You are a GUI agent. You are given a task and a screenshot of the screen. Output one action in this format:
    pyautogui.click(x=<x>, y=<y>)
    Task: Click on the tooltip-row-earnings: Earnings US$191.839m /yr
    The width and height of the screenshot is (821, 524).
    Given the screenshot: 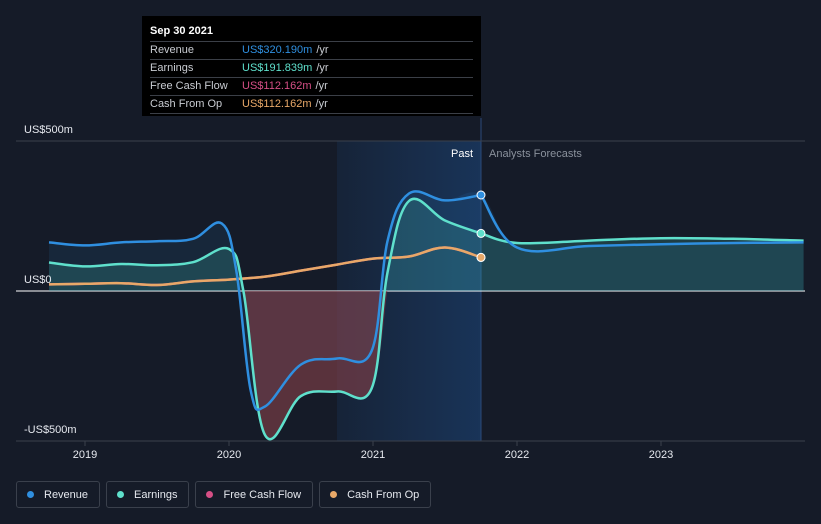 What is the action you would take?
    pyautogui.click(x=311, y=69)
    